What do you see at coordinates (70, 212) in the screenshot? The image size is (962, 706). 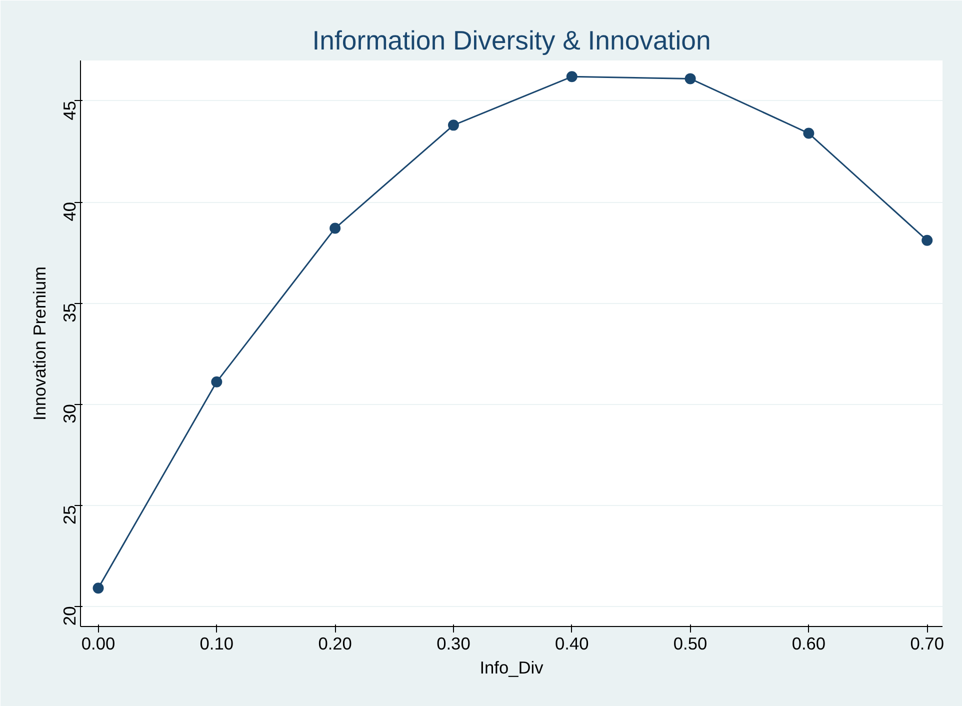 I see `y-tick-label: 40` at bounding box center [70, 212].